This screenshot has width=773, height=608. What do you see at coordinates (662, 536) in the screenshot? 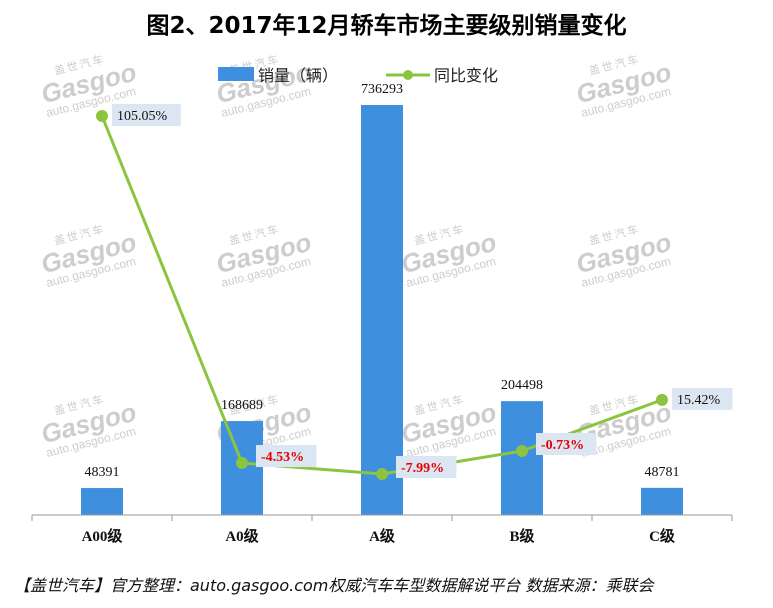
I see `x-tick-label: C级` at bounding box center [662, 536].